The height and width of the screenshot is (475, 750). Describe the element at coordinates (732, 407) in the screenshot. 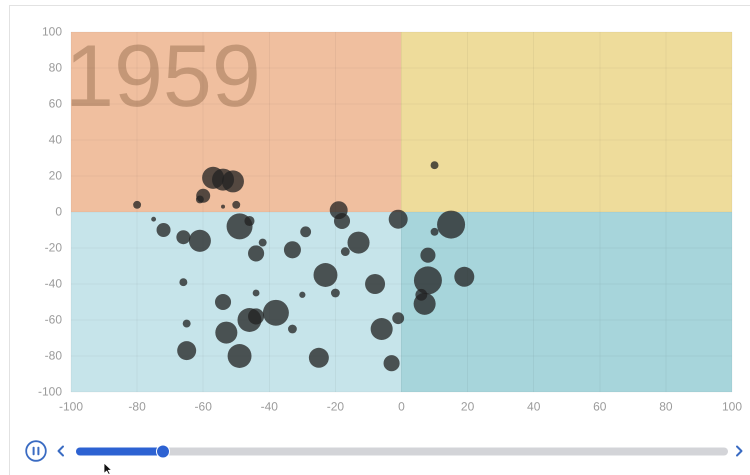

I see `x-tick-label: 100` at that location.